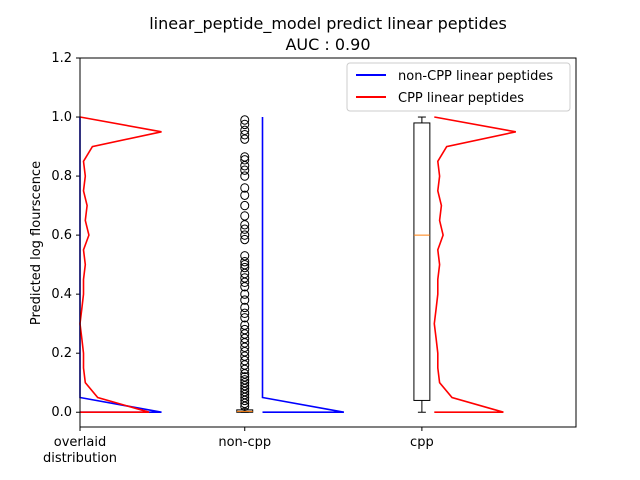 The height and width of the screenshot is (480, 640). What do you see at coordinates (80, 458) in the screenshot?
I see `x-tick-label: distribution` at bounding box center [80, 458].